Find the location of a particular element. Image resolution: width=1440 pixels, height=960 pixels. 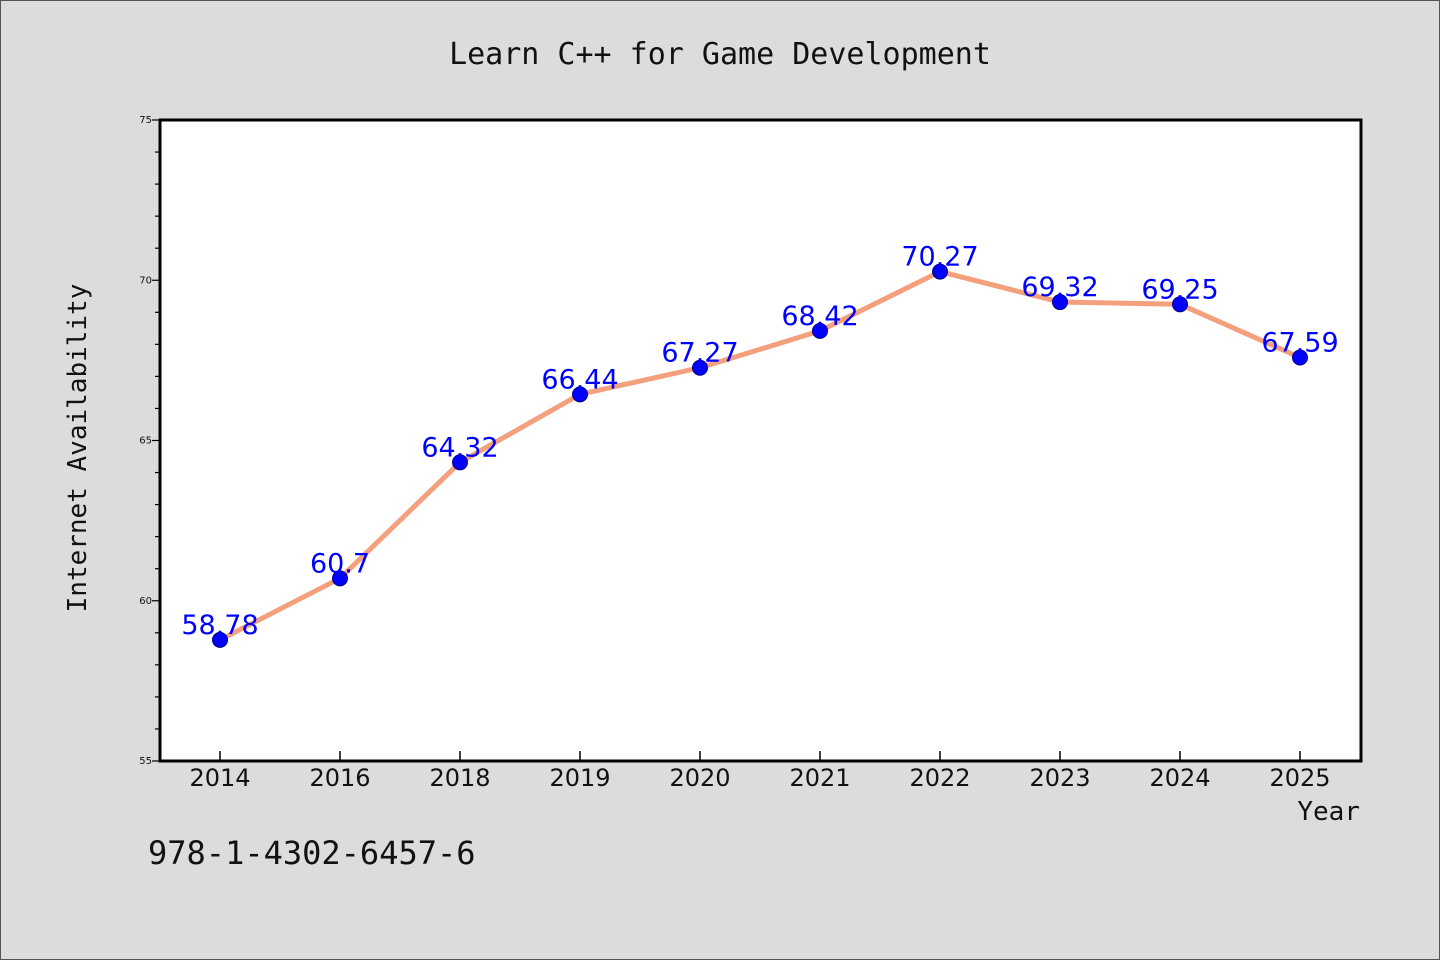

y-axis: 55 60 65 70 75 is located at coordinates (149, 441).